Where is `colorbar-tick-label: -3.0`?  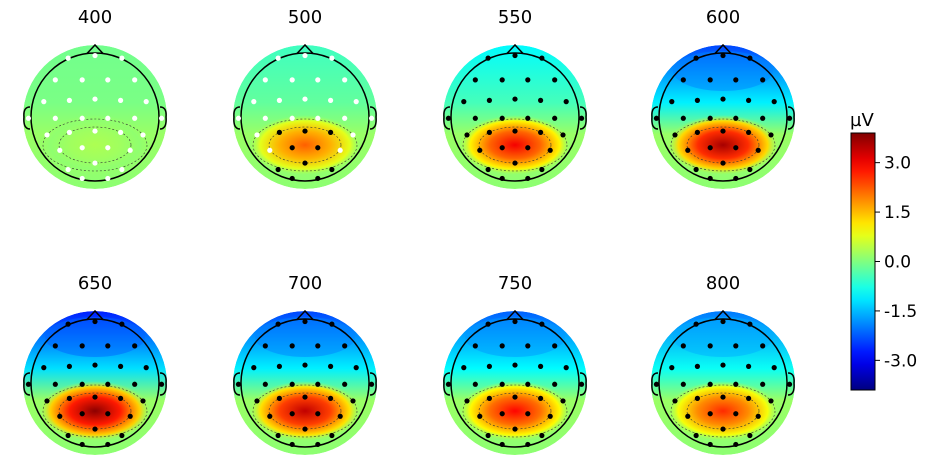 colorbar-tick-label: -3.0 is located at coordinates (900, 361).